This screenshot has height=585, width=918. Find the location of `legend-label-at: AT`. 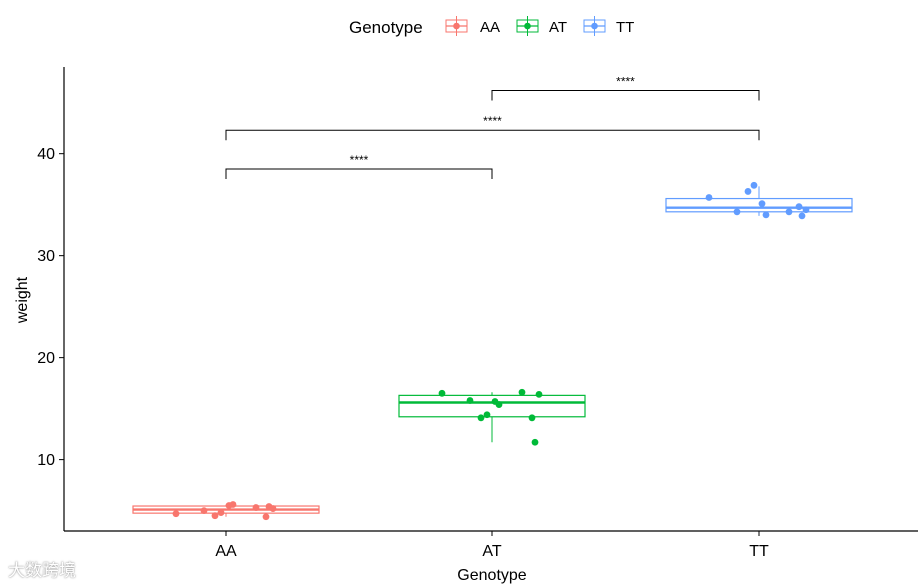

legend-label-at: AT is located at coordinates (558, 27).